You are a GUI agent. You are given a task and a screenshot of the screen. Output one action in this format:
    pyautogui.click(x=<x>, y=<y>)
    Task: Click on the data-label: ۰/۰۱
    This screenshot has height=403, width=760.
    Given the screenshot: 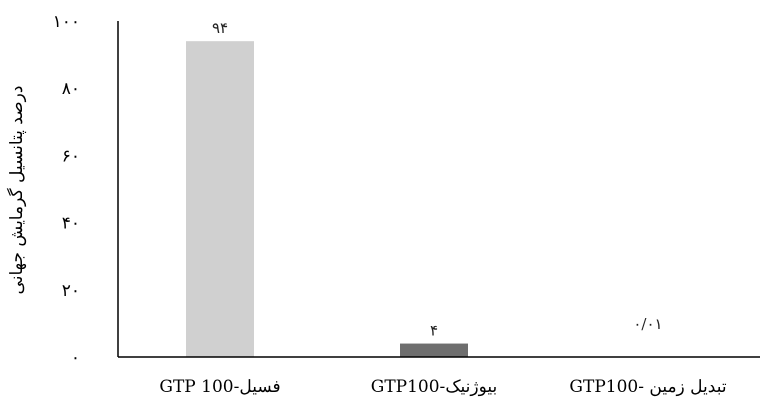 What is the action you would take?
    pyautogui.click(x=647, y=324)
    